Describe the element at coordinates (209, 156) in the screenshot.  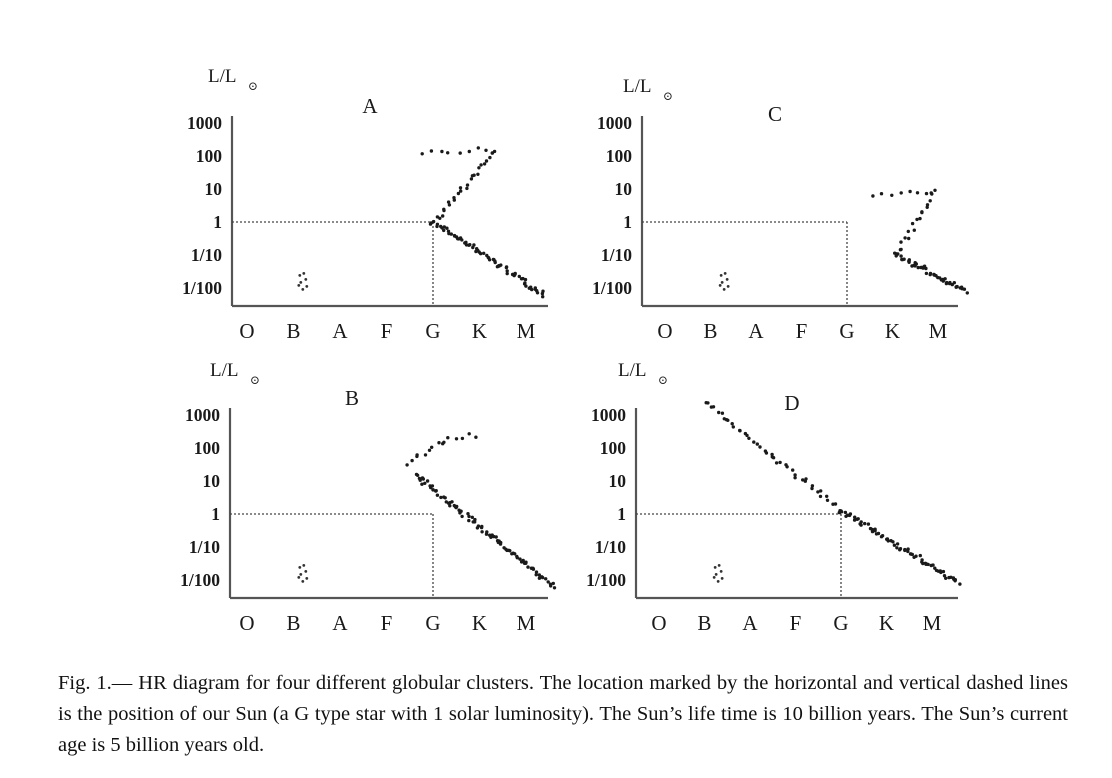
I see `y-tick-label: 100` at that location.